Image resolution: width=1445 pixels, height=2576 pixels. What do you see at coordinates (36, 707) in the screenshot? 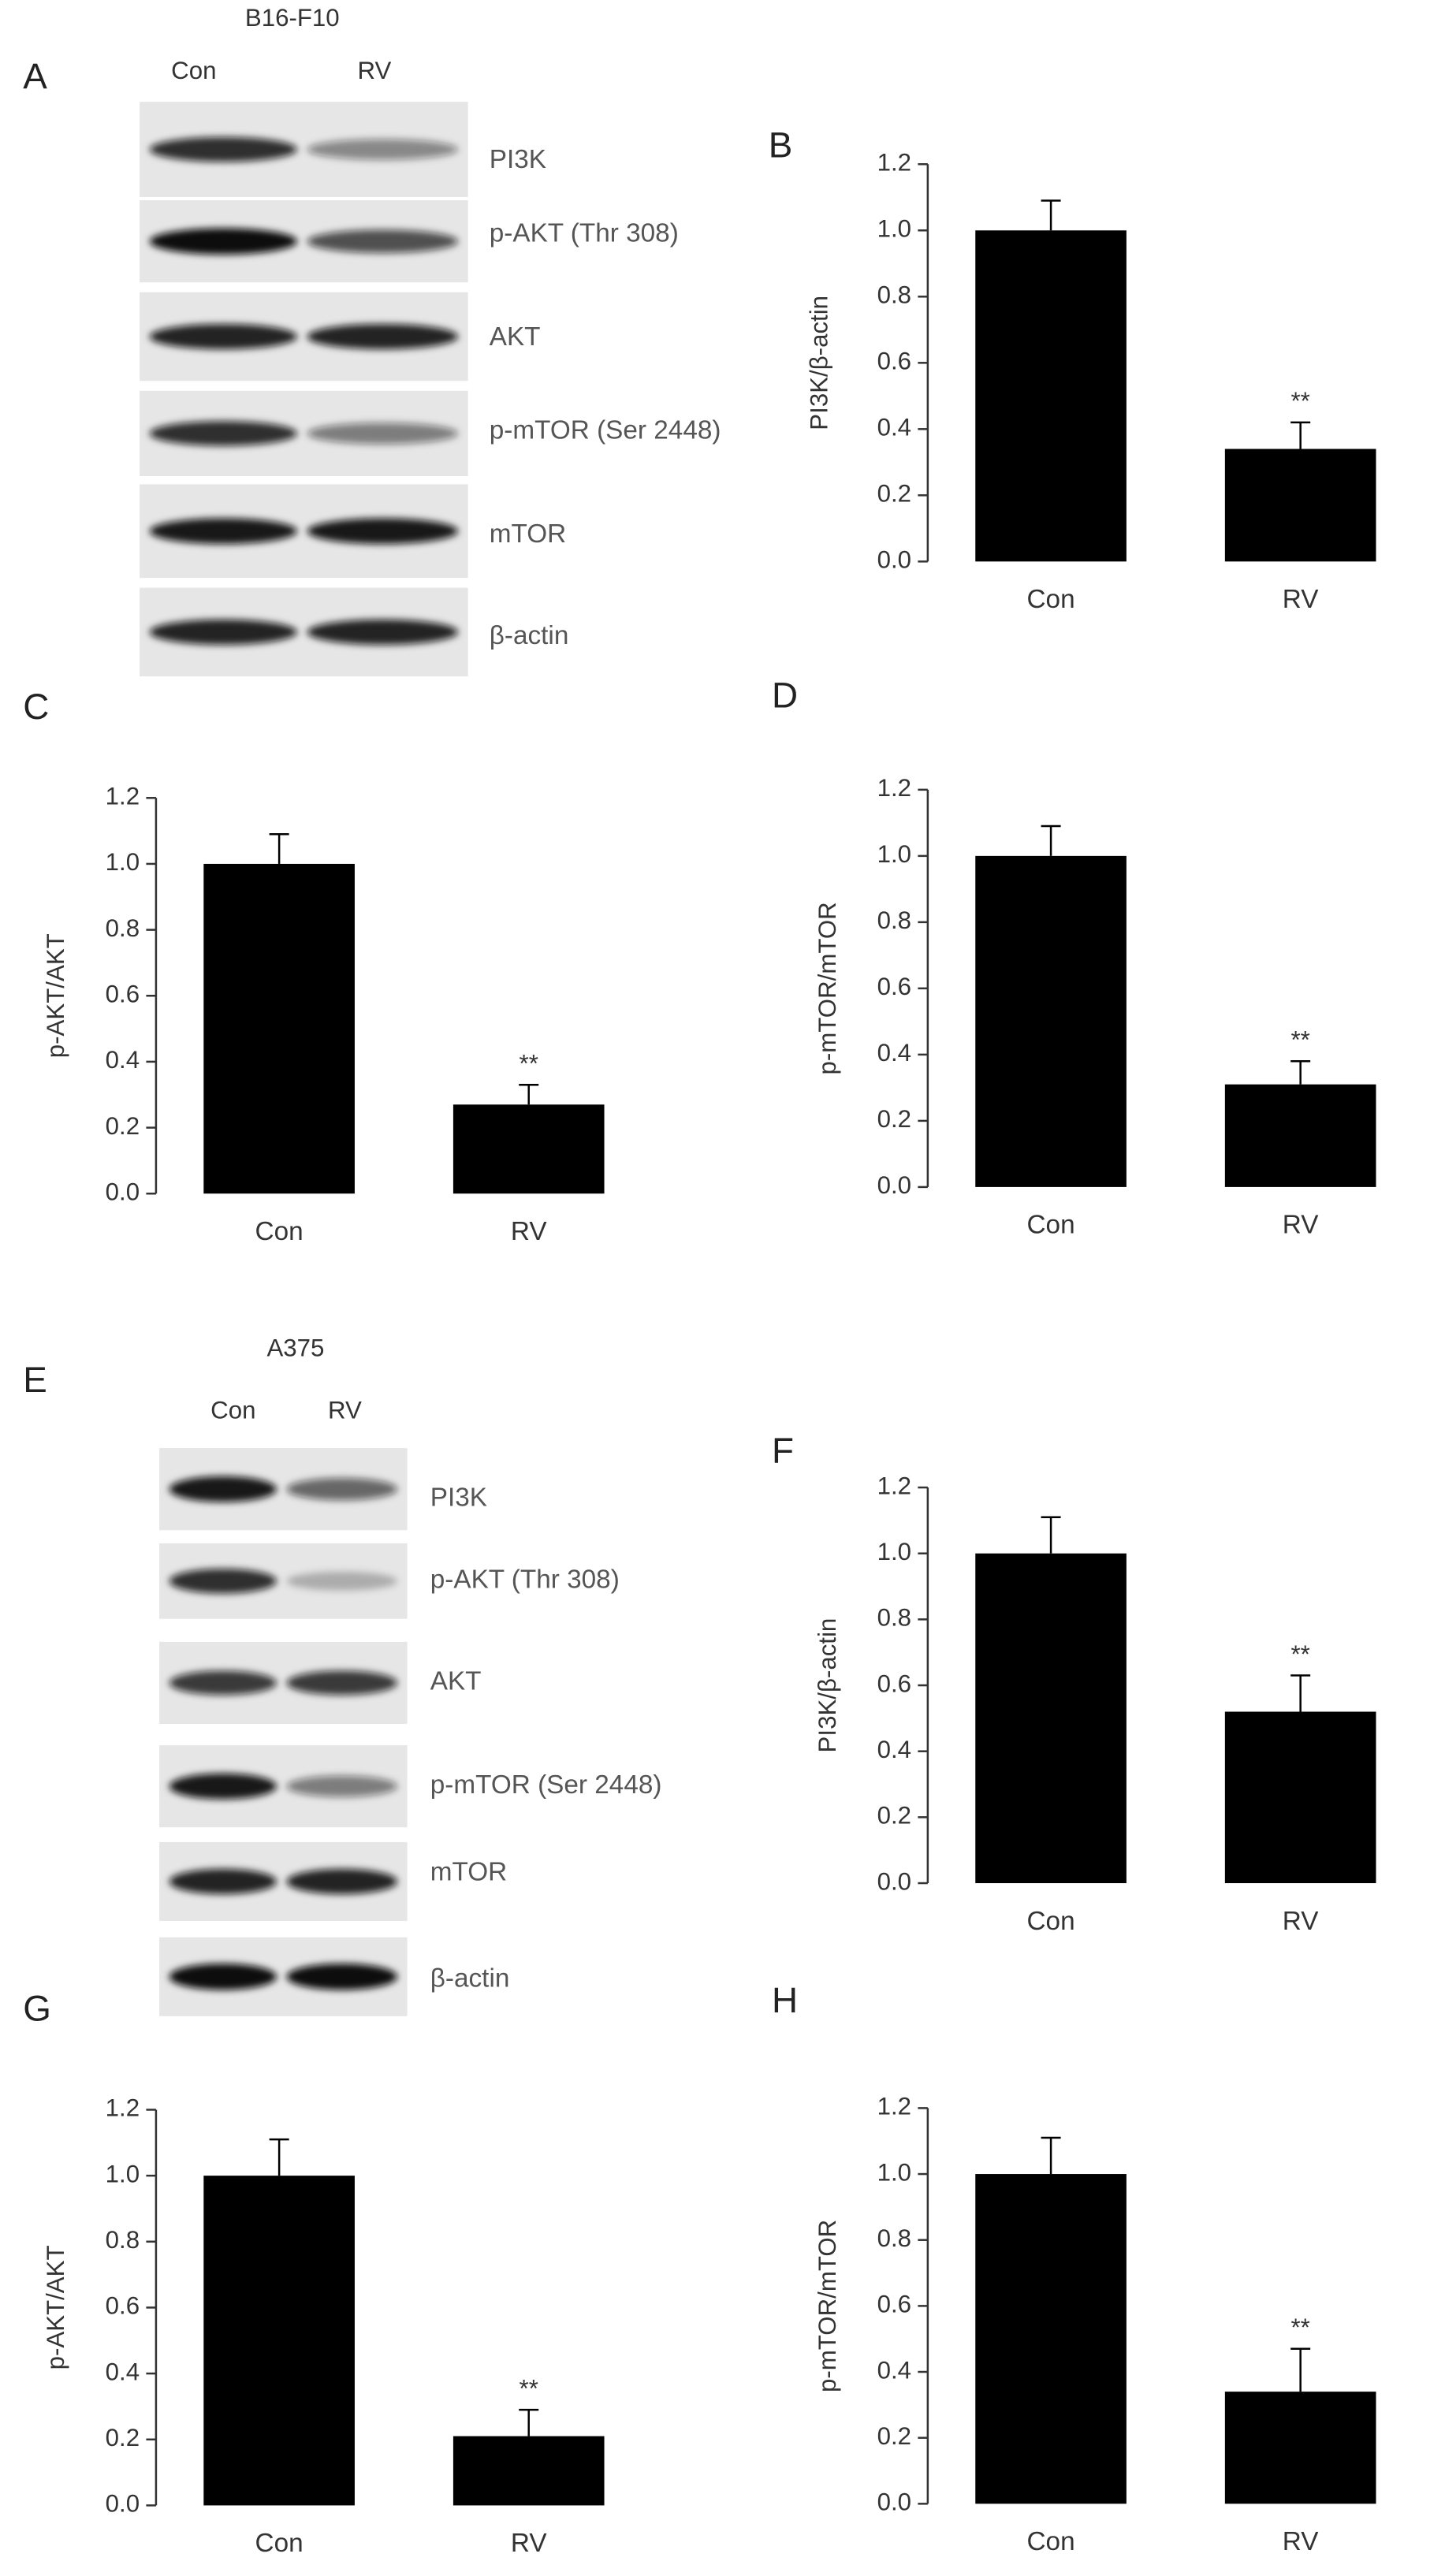
I see `panel-letter: C` at bounding box center [36, 707].